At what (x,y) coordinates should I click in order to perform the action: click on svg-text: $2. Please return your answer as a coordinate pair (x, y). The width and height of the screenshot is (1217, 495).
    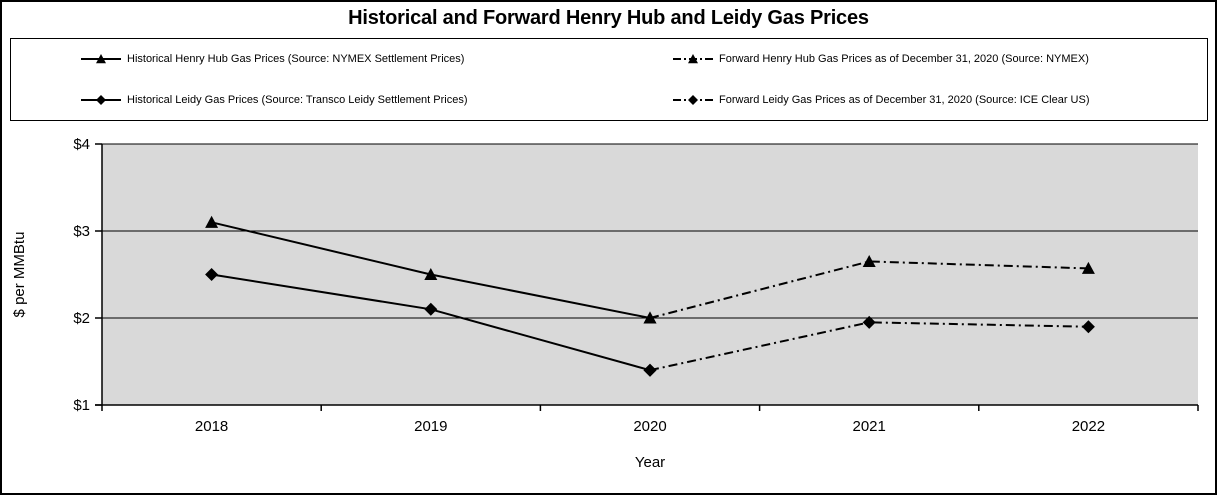
    Looking at the image, I should click on (81, 318).